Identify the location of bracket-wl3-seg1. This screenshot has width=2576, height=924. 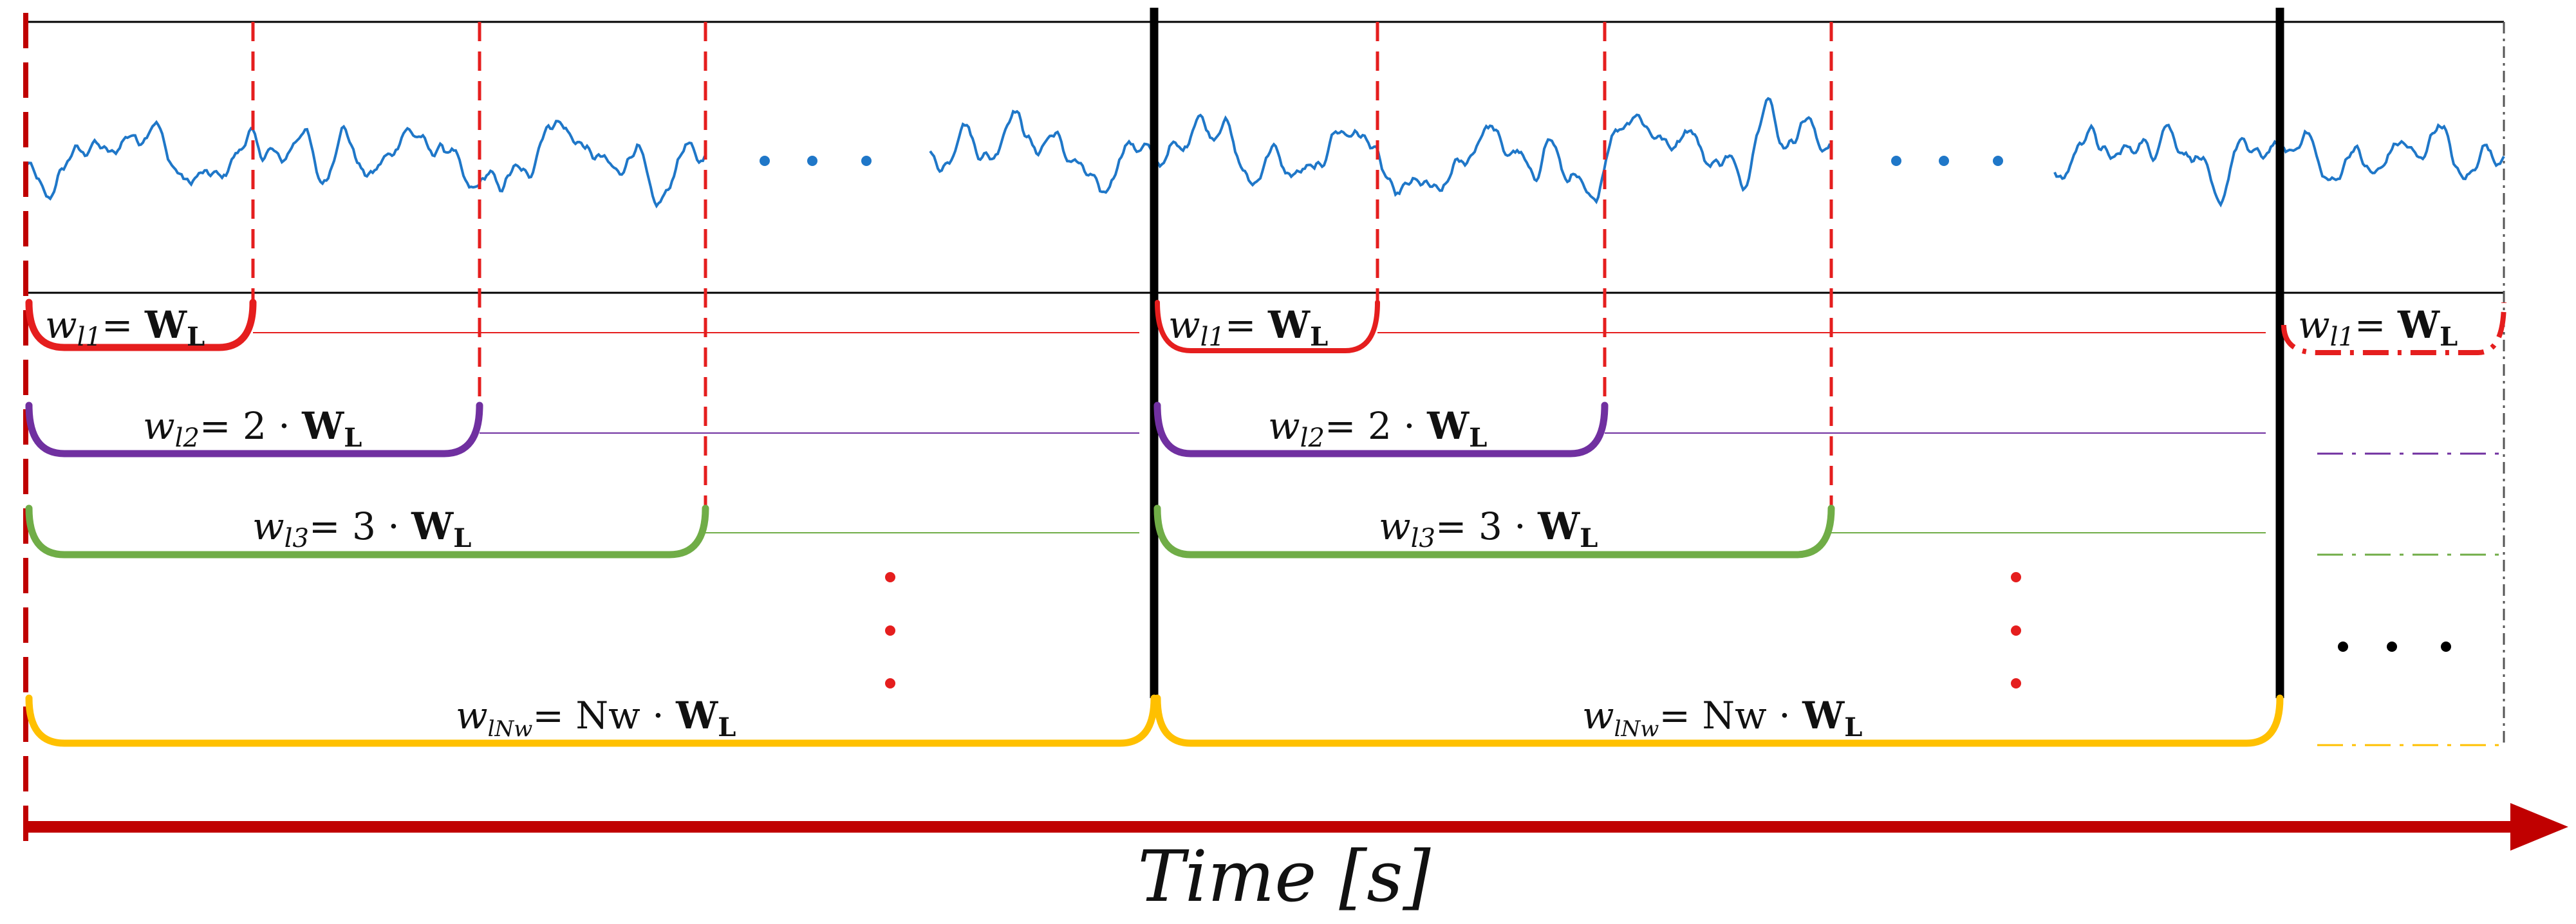
(367, 532).